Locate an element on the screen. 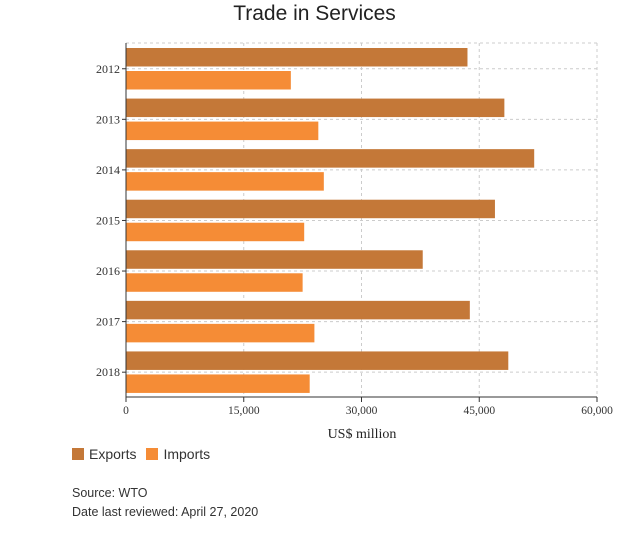 Image resolution: width=629 pixels, height=538 pixels. legend-label-exports: Exports is located at coordinates (113, 454).